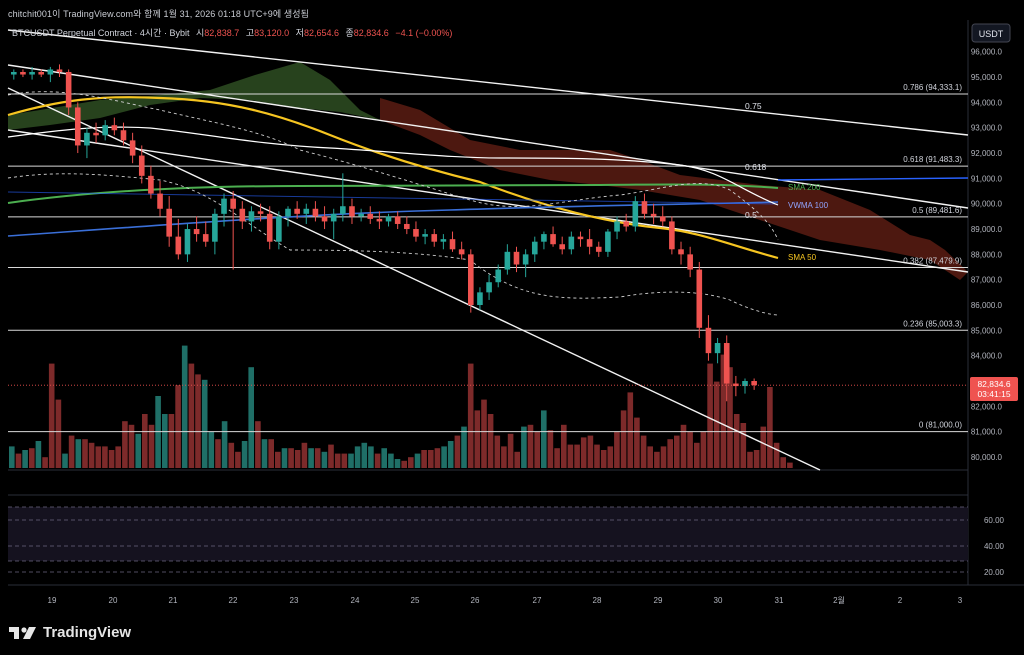  I want to click on time-axis-tick: 2월, so click(839, 600).